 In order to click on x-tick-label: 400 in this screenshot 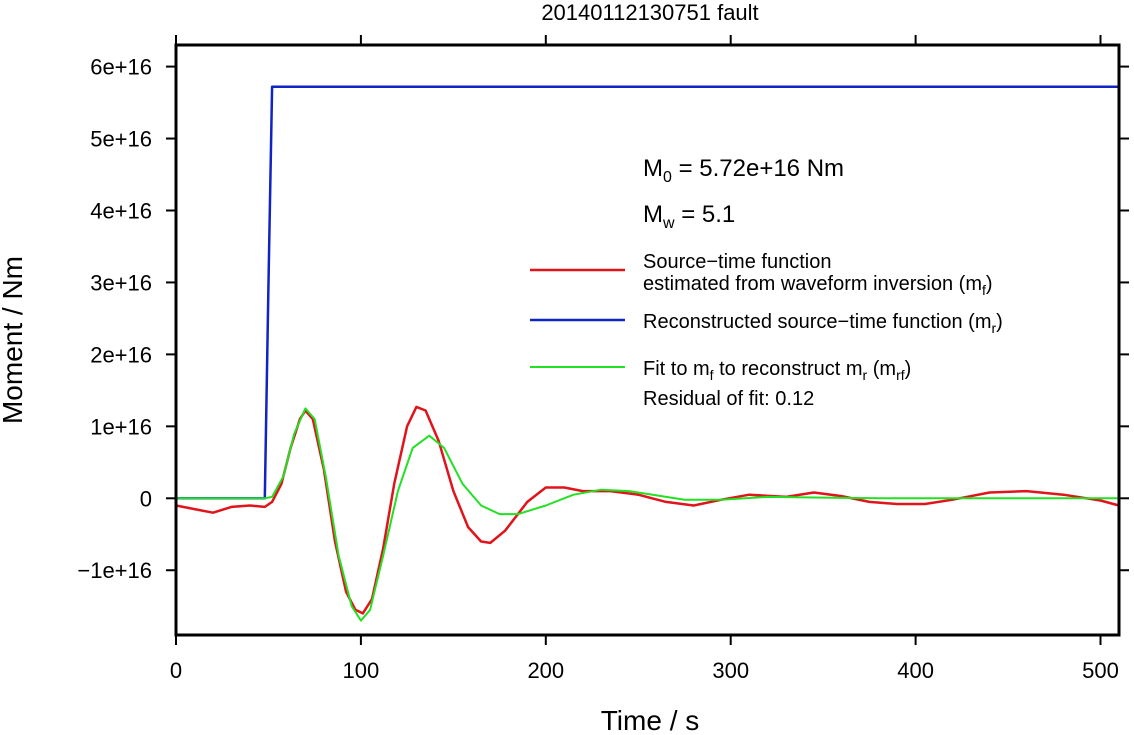, I will do `click(915, 670)`.